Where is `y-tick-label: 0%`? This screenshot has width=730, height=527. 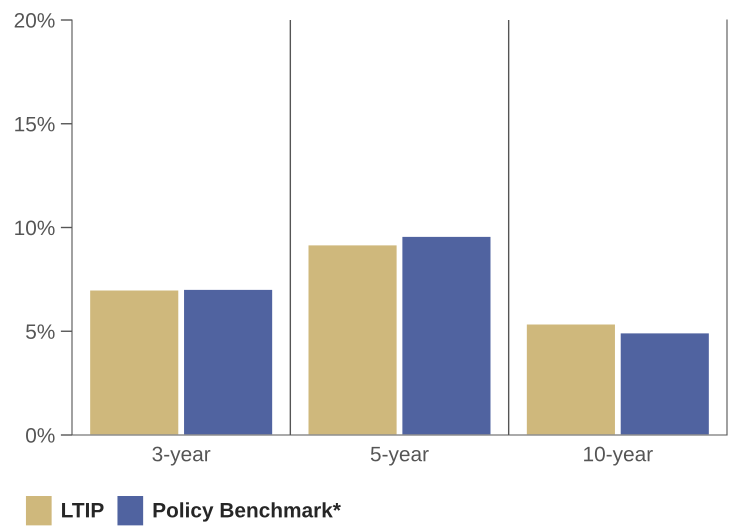
y-tick-label: 0% is located at coordinates (40, 435).